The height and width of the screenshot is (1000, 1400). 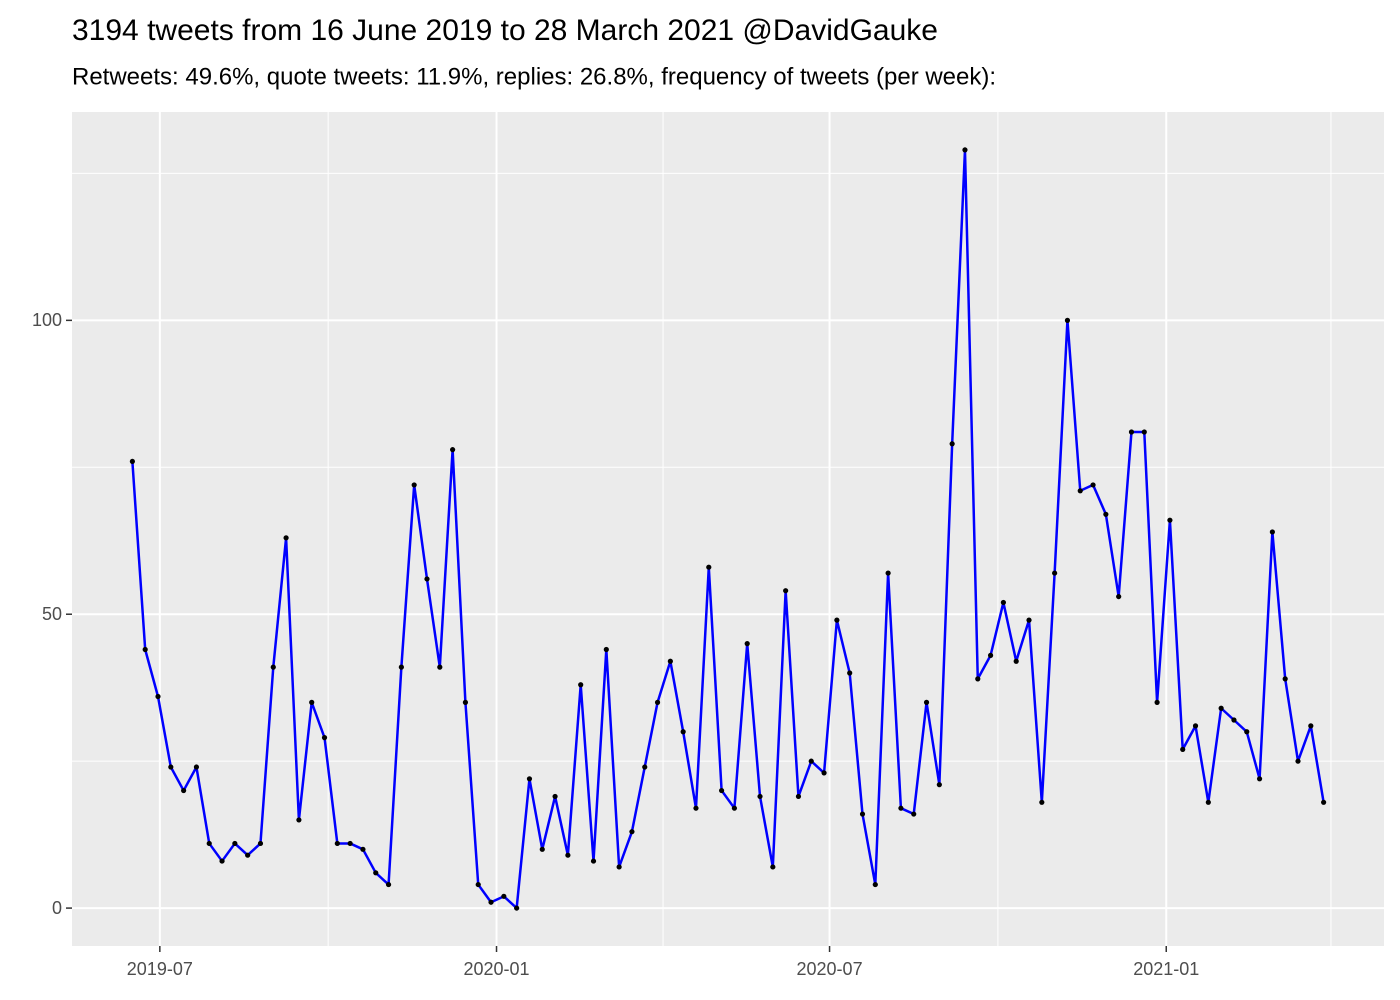 I want to click on y-tick-label: 100, so click(x=47, y=320).